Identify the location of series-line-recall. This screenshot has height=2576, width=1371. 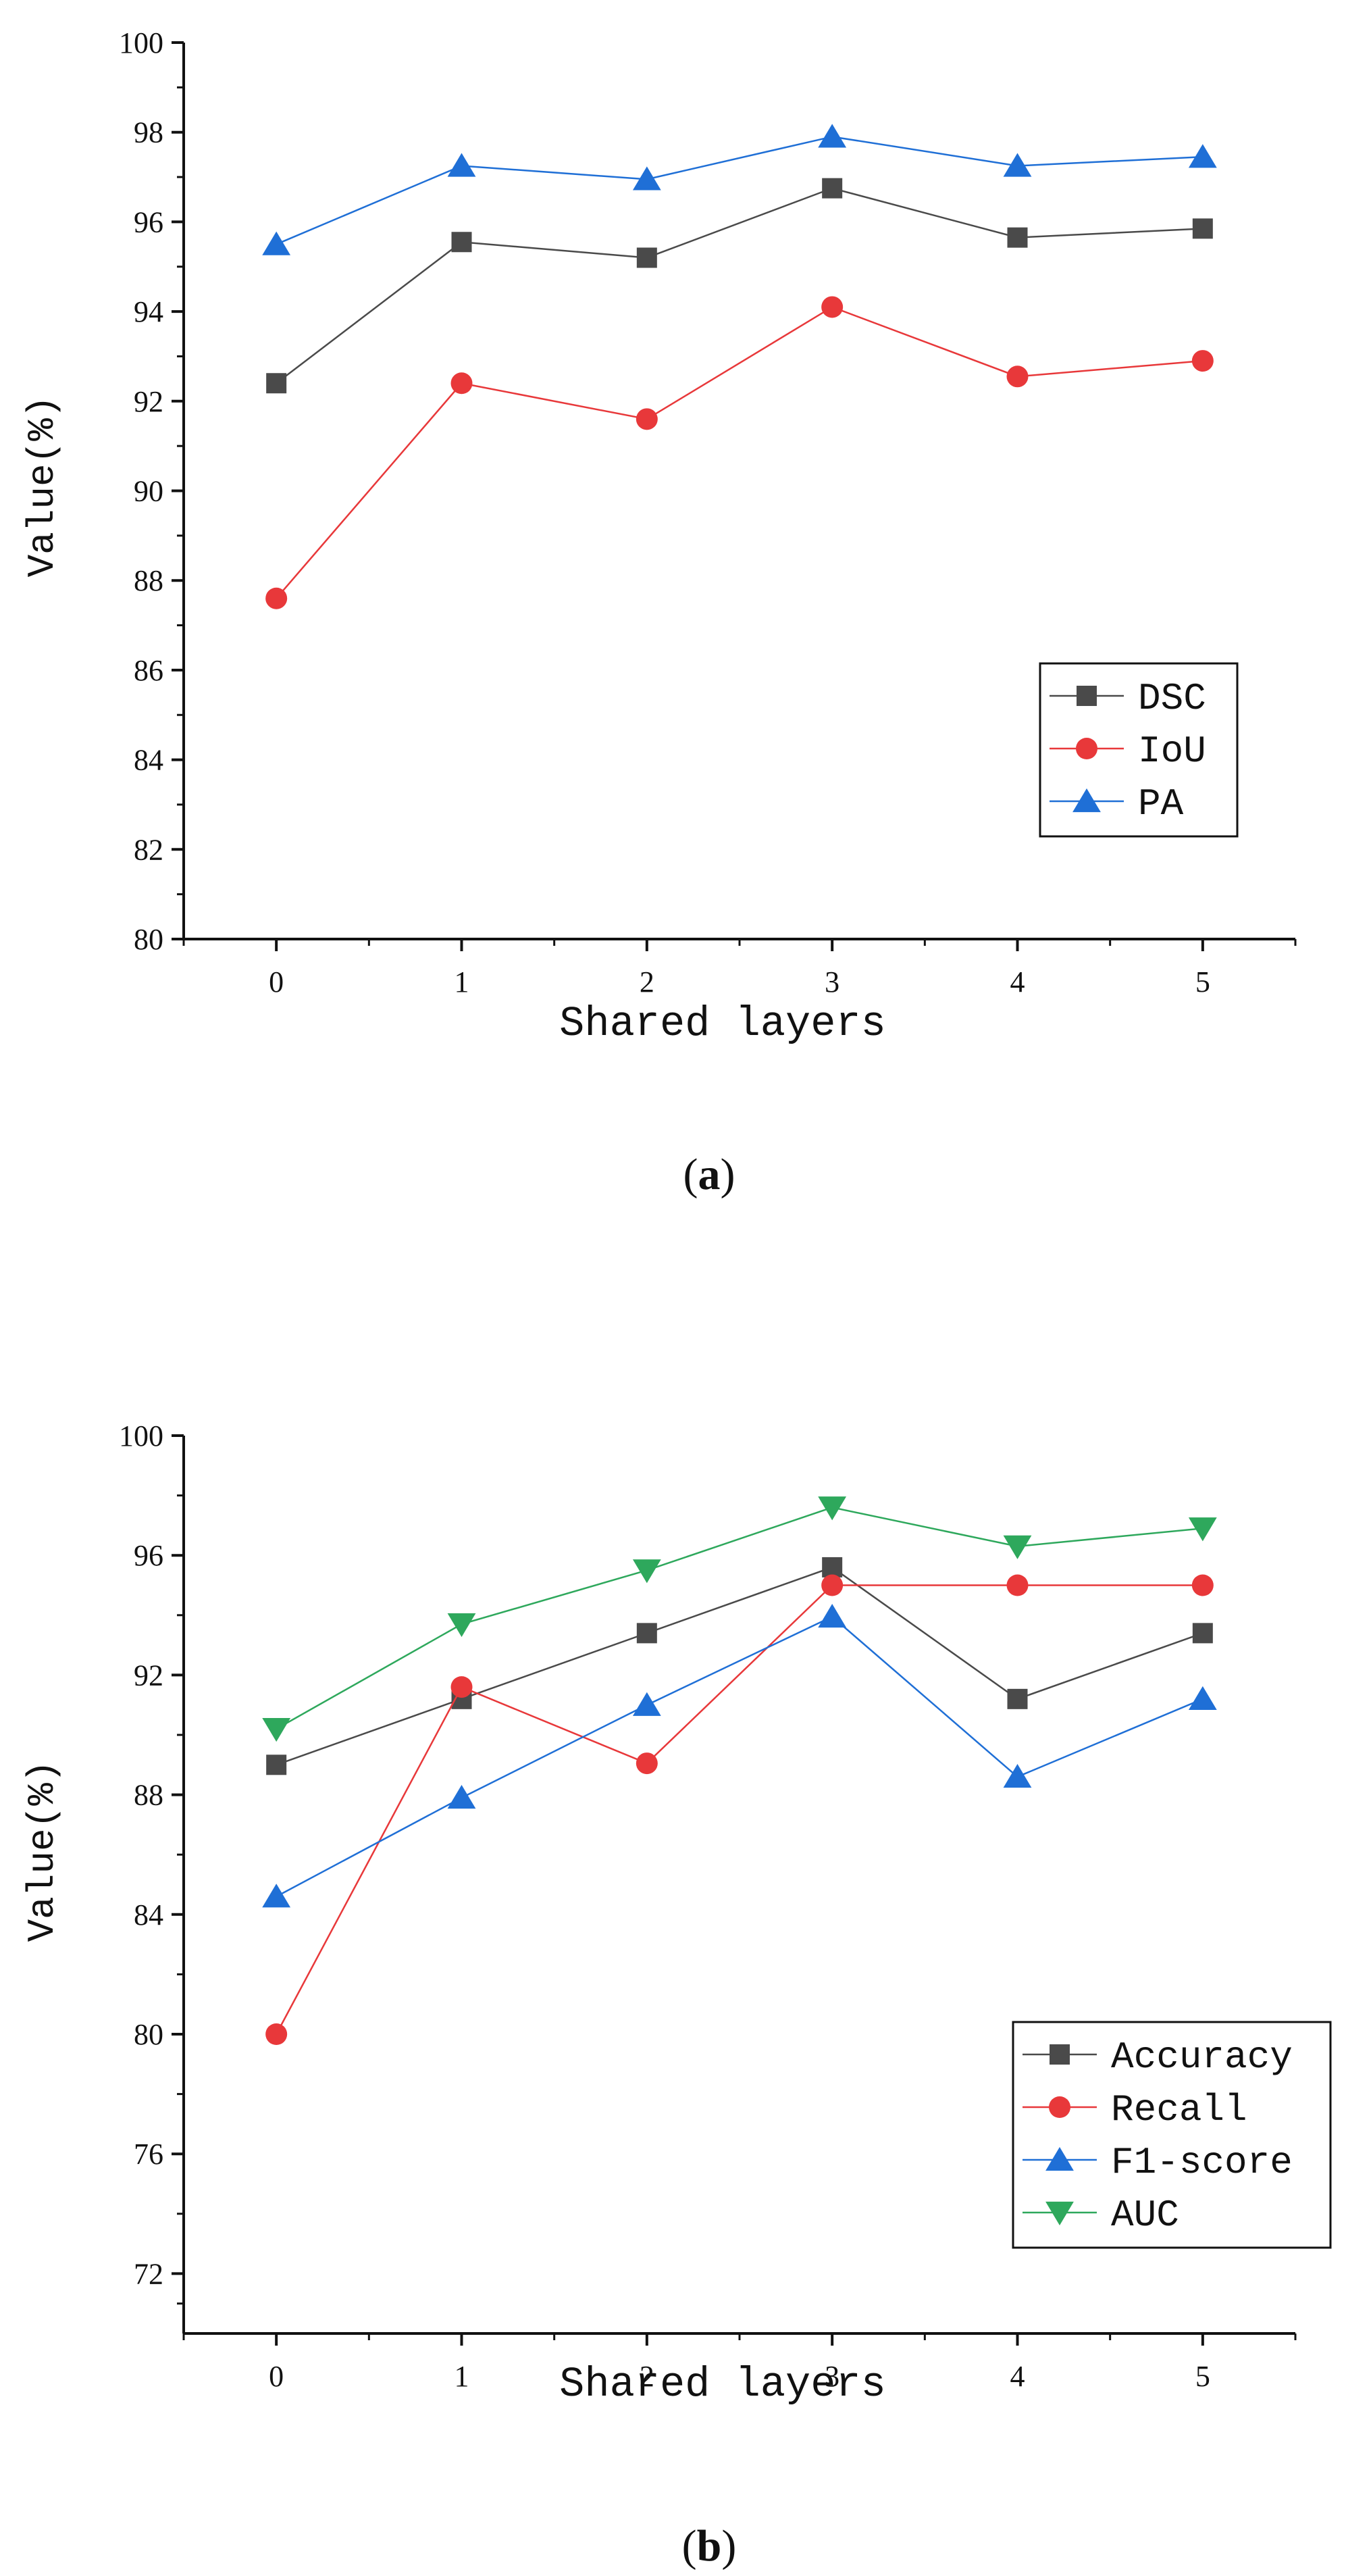
(739, 1809).